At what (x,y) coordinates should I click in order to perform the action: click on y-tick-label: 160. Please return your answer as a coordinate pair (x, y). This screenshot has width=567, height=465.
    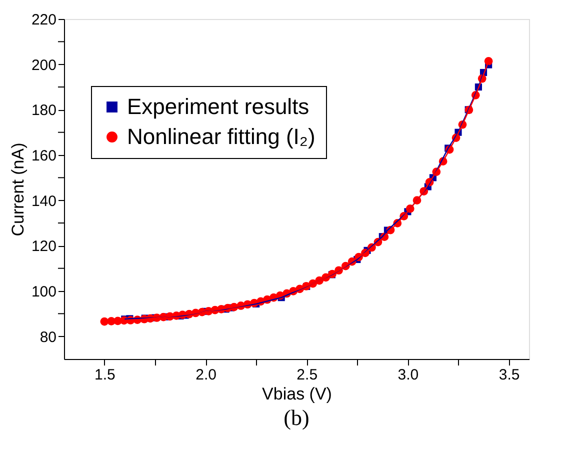
    Looking at the image, I should click on (43, 156).